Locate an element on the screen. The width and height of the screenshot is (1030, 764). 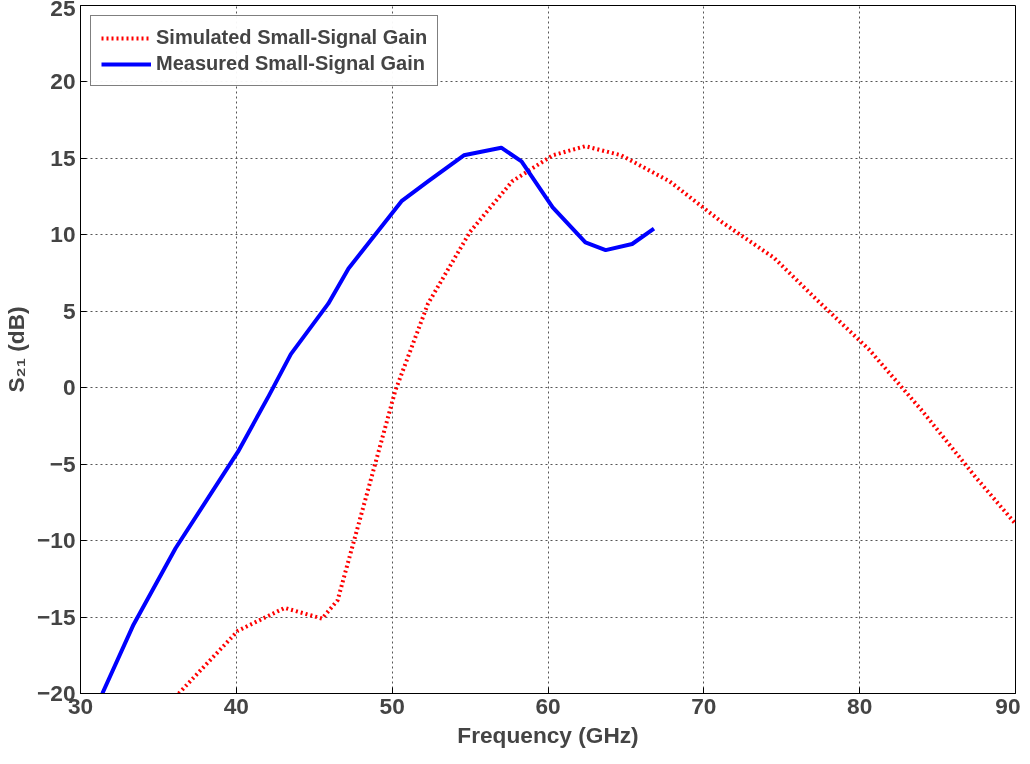
y-tick-label: −15 is located at coordinates (56, 616).